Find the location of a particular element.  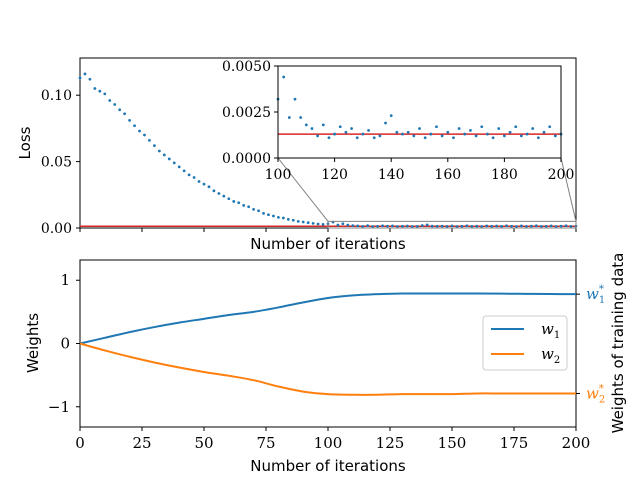

weights-x-tick-label: 100 is located at coordinates (328, 443).